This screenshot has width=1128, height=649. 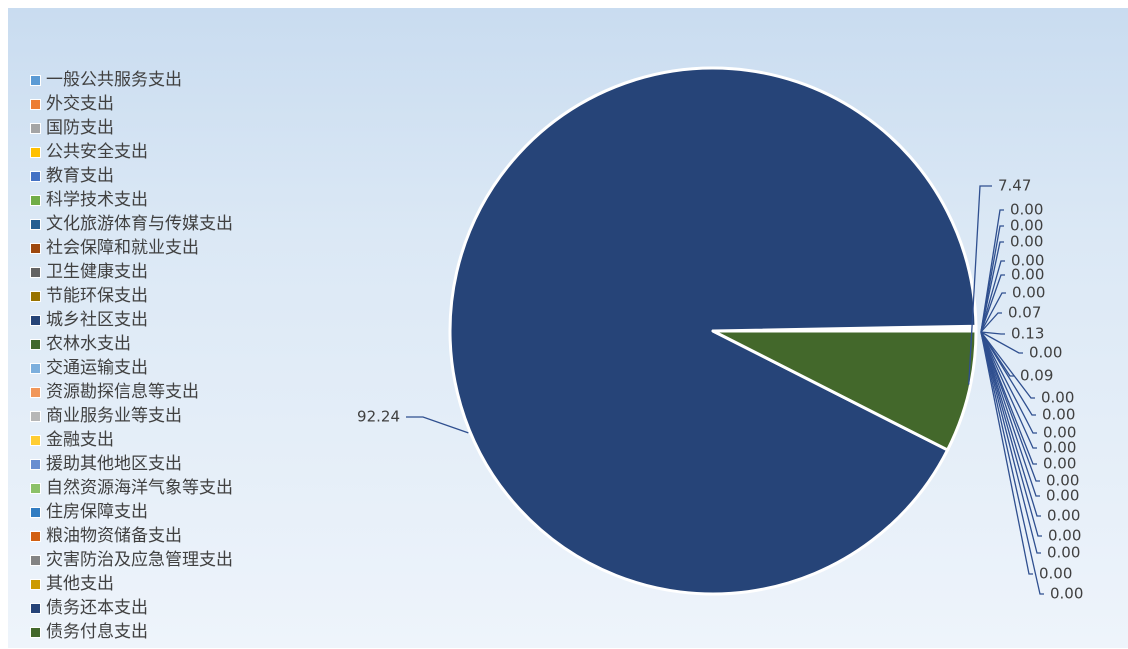 I want to click on legend-label: 外交支出, so click(x=80, y=104).